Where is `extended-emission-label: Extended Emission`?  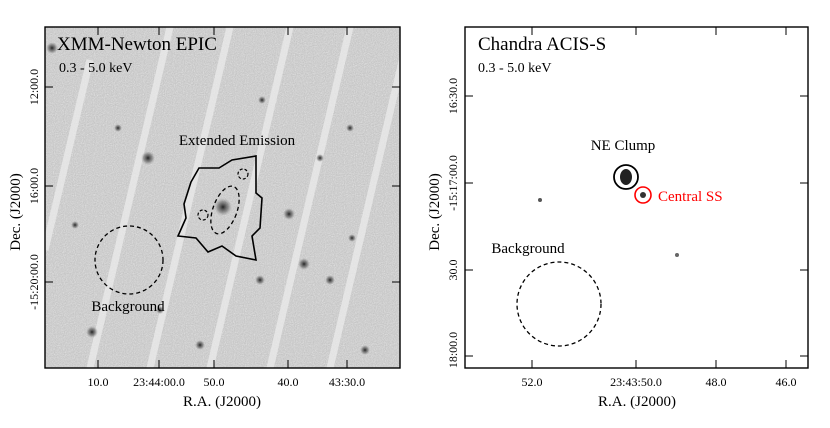 extended-emission-label: Extended Emission is located at coordinates (237, 141).